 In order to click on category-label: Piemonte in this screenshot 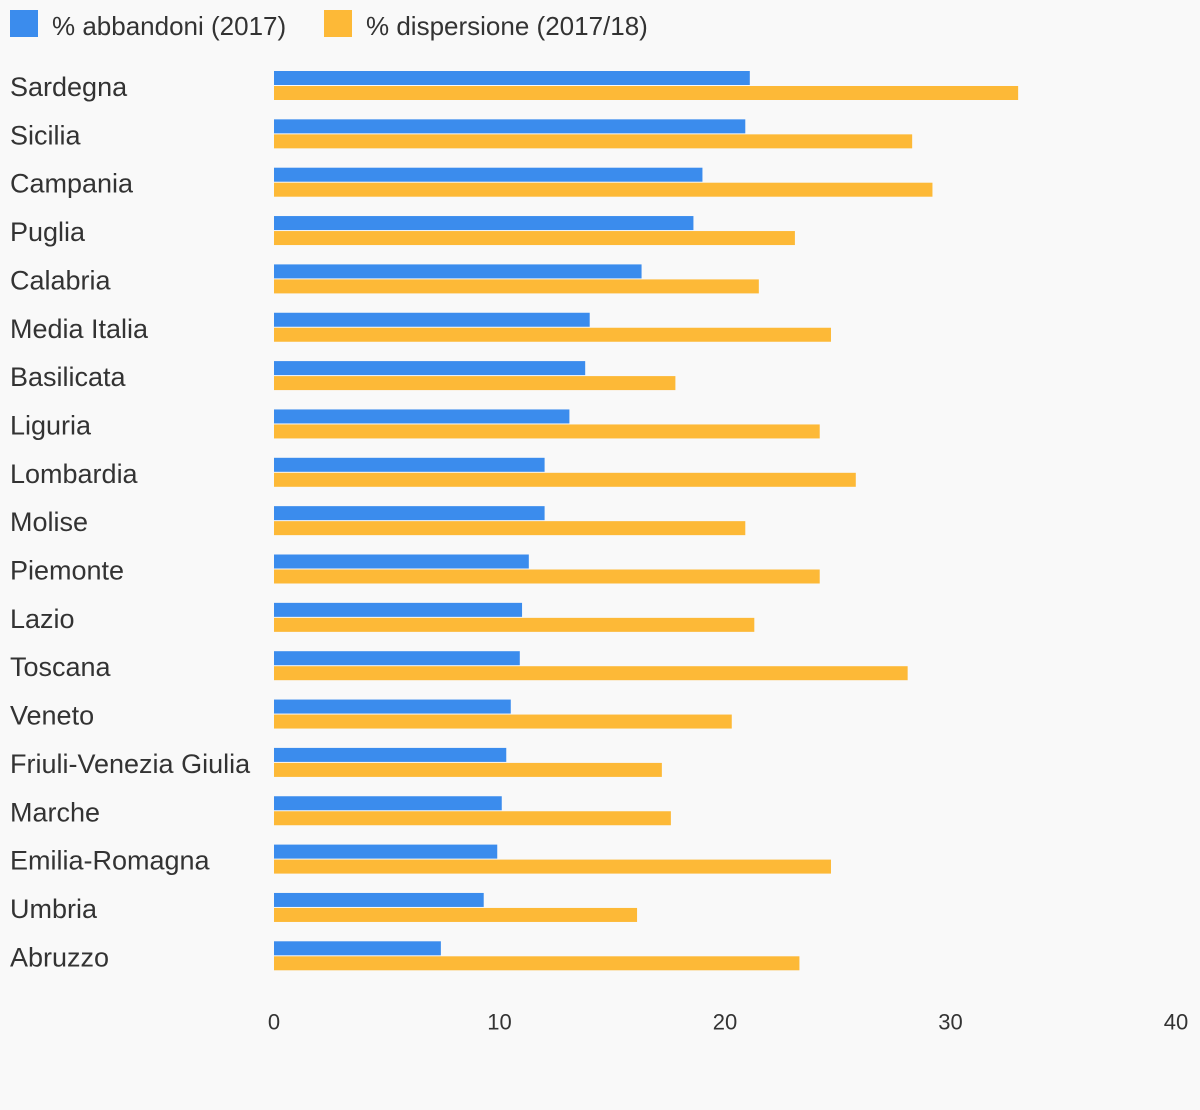, I will do `click(67, 571)`.